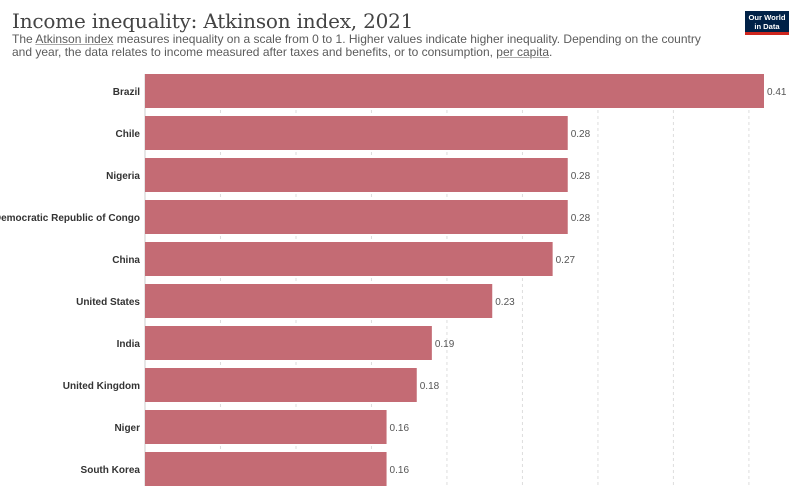  I want to click on value-label-1: 0.28, so click(581, 134).